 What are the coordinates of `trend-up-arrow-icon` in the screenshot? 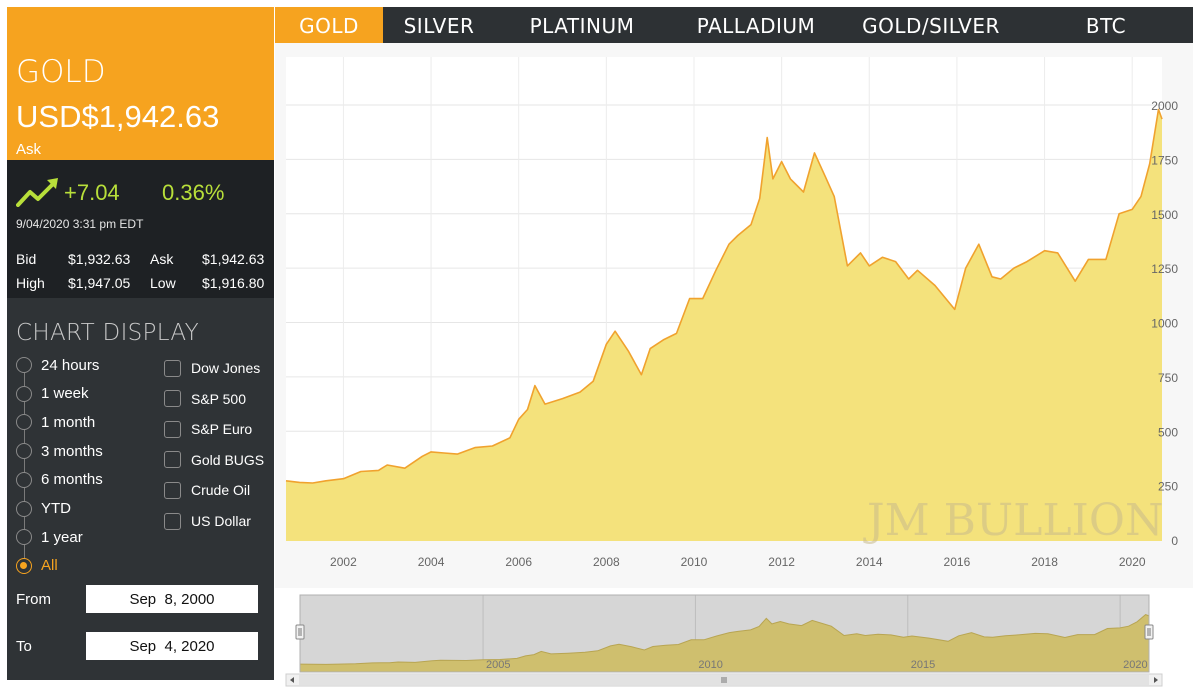 It's located at (37, 192).